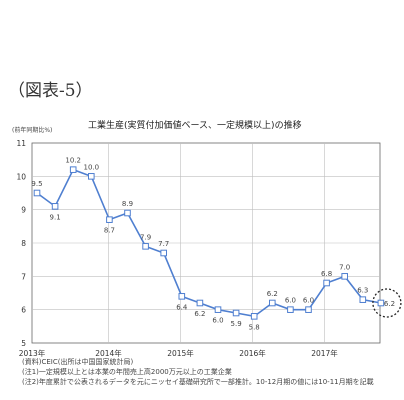 This screenshot has width=404, height=400. Describe the element at coordinates (92, 167) in the screenshot. I see `data-point-label: 10.0` at that location.